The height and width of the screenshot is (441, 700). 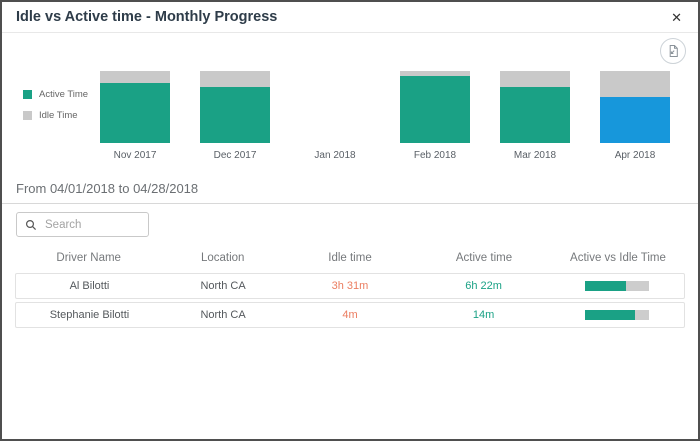 I want to click on search-icon, so click(x=31, y=224).